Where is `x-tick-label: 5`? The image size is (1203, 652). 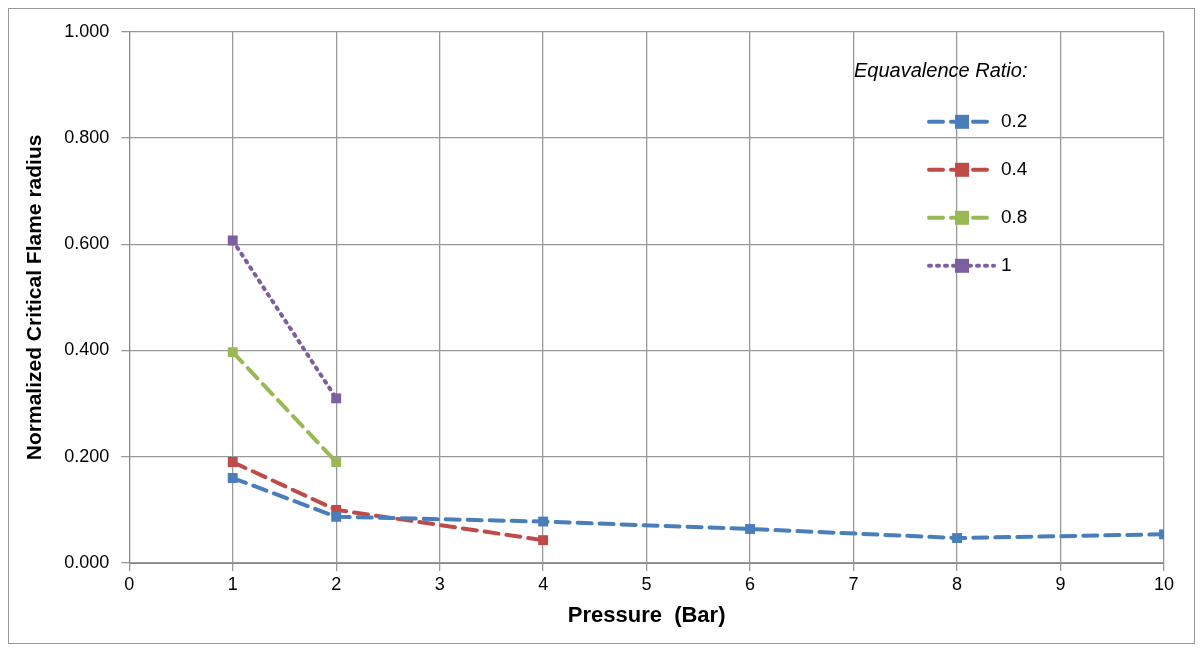 x-tick-label: 5 is located at coordinates (646, 583).